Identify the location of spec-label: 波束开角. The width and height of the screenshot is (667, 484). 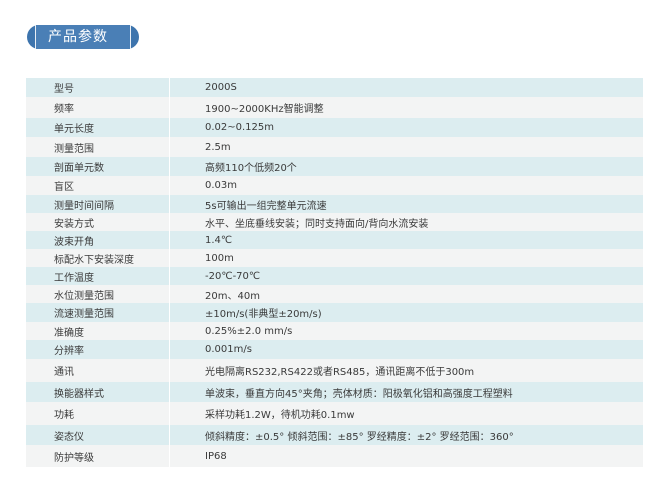
(98, 240).